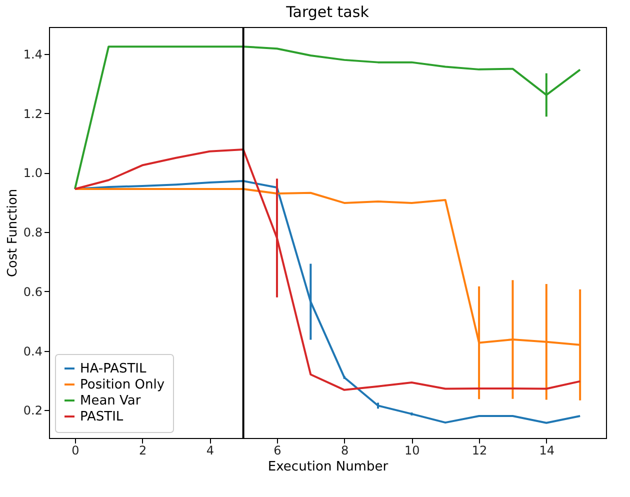 This screenshot has width=630, height=497. I want to click on x-tick-label: 0, so click(76, 451).